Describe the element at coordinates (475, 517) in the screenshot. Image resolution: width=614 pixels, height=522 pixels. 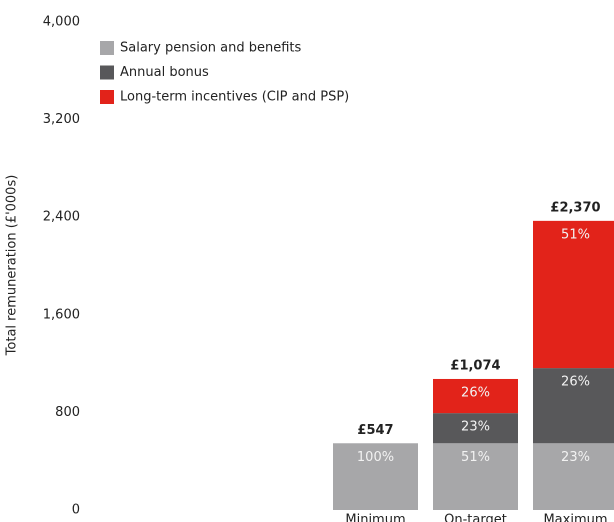
I see `x-tick-label: On-target` at that location.